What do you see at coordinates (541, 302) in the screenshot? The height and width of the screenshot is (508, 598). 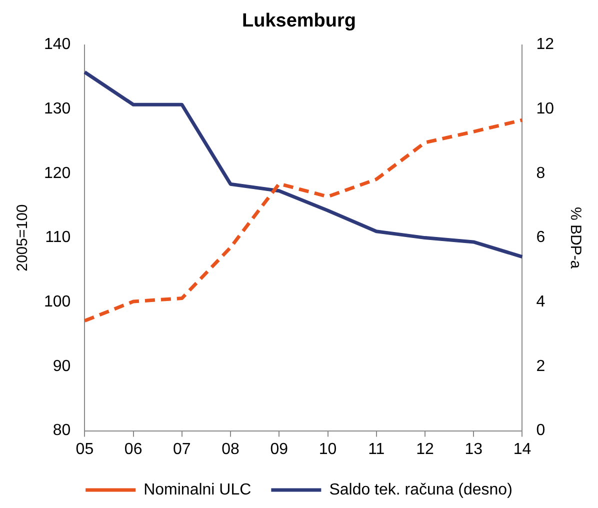 I see `y2-tick-label: 4` at bounding box center [541, 302].